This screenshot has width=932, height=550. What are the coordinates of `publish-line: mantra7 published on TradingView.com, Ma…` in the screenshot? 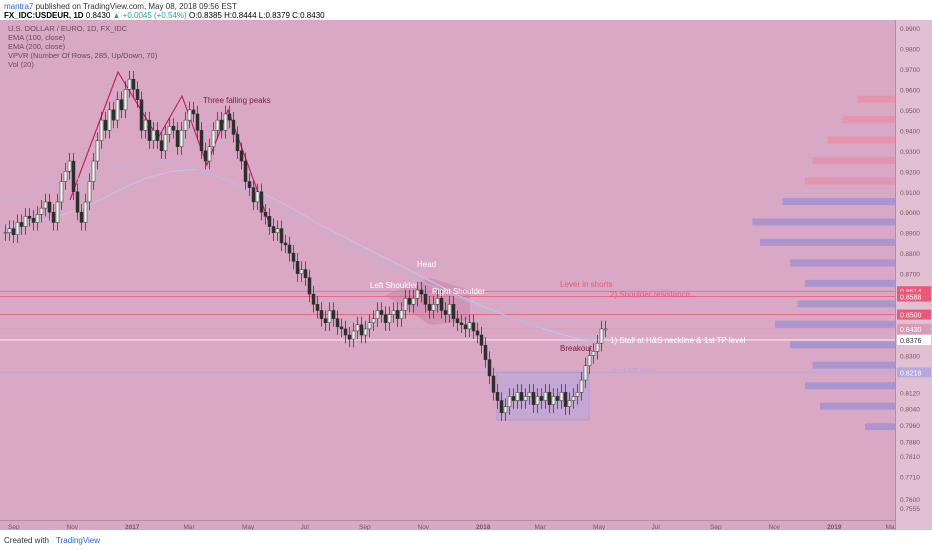 It's located at (120, 6).